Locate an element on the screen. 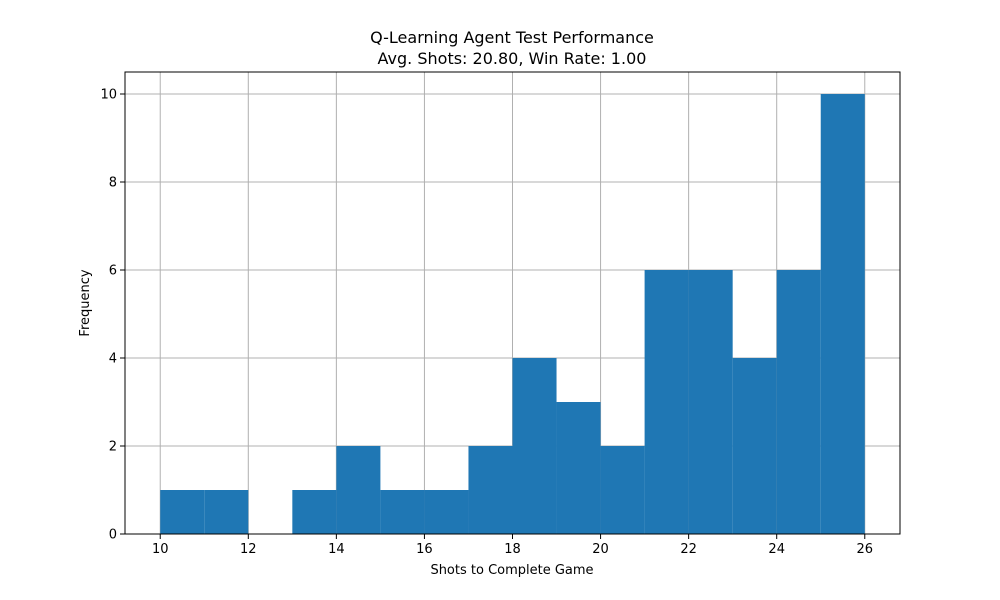  x-tick-label: 16 is located at coordinates (424, 549).